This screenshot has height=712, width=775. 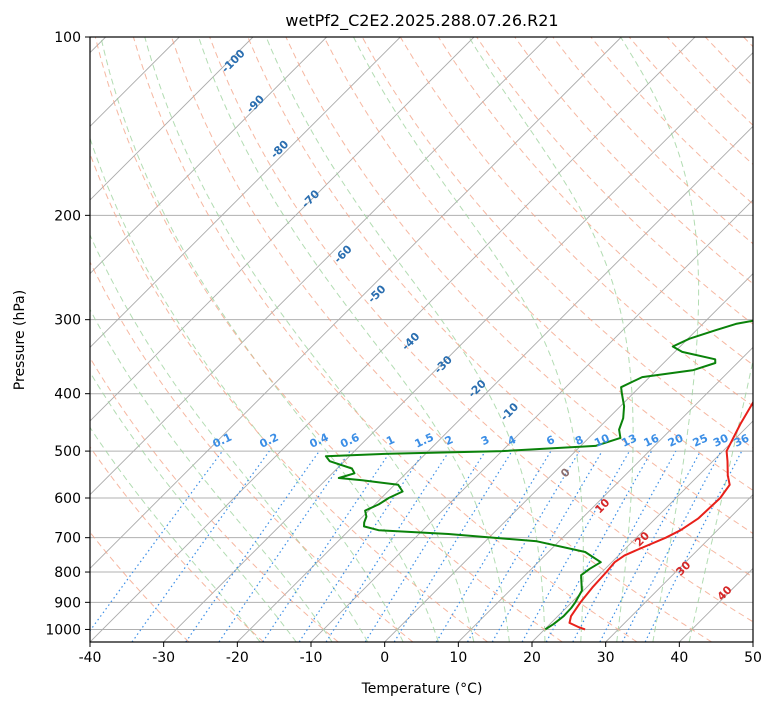 What do you see at coordinates (422, 689) in the screenshot?
I see `x-axis-label: Temperature (°C)` at bounding box center [422, 689].